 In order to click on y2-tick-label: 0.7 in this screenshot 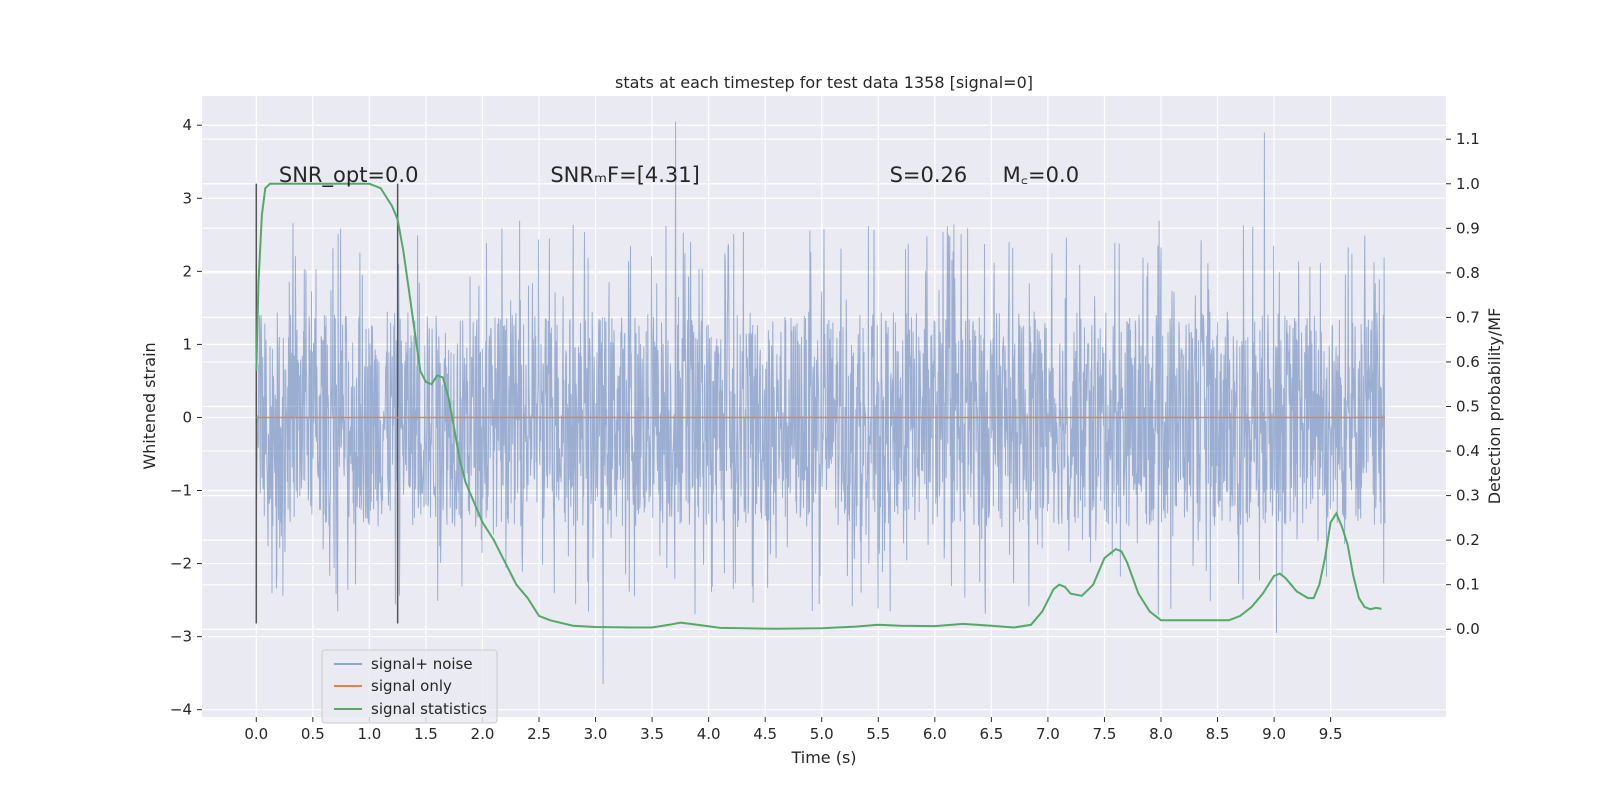, I will do `click(1468, 317)`.